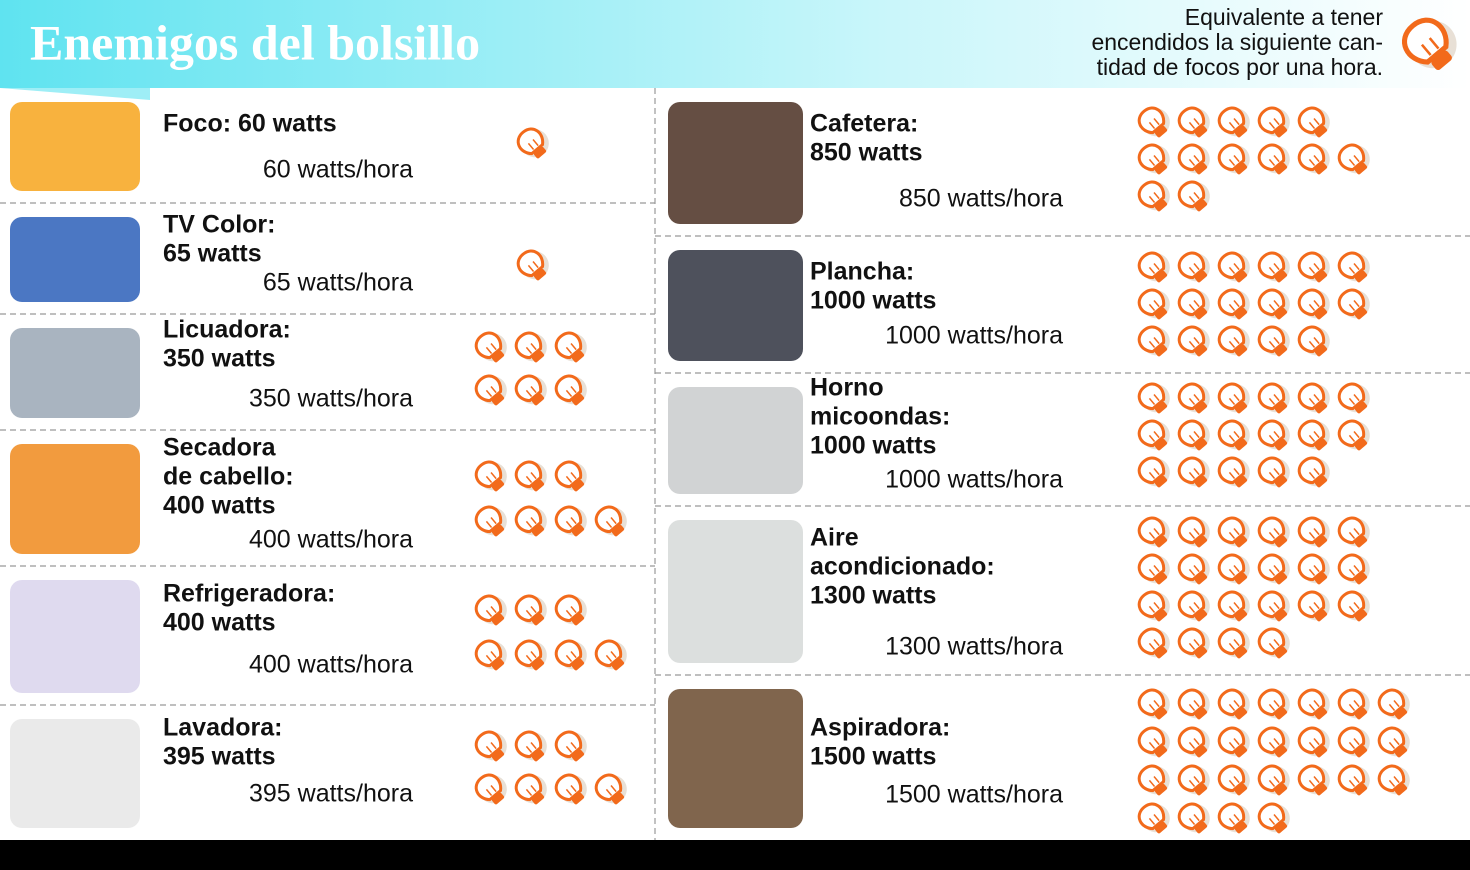  What do you see at coordinates (228, 477) in the screenshot?
I see `item-label: de cabello:` at bounding box center [228, 477].